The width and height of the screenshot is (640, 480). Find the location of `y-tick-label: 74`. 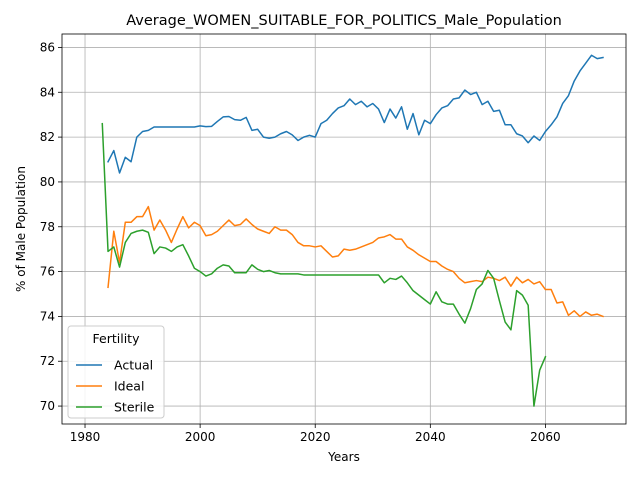

y-tick-label: 74 is located at coordinates (47, 316).